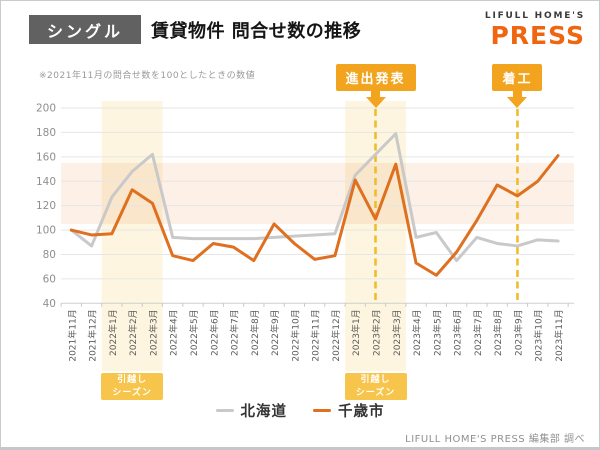 The height and width of the screenshot is (450, 600). Describe the element at coordinates (113, 332) in the screenshot. I see `x-axis-label: 2022年1月` at that location.